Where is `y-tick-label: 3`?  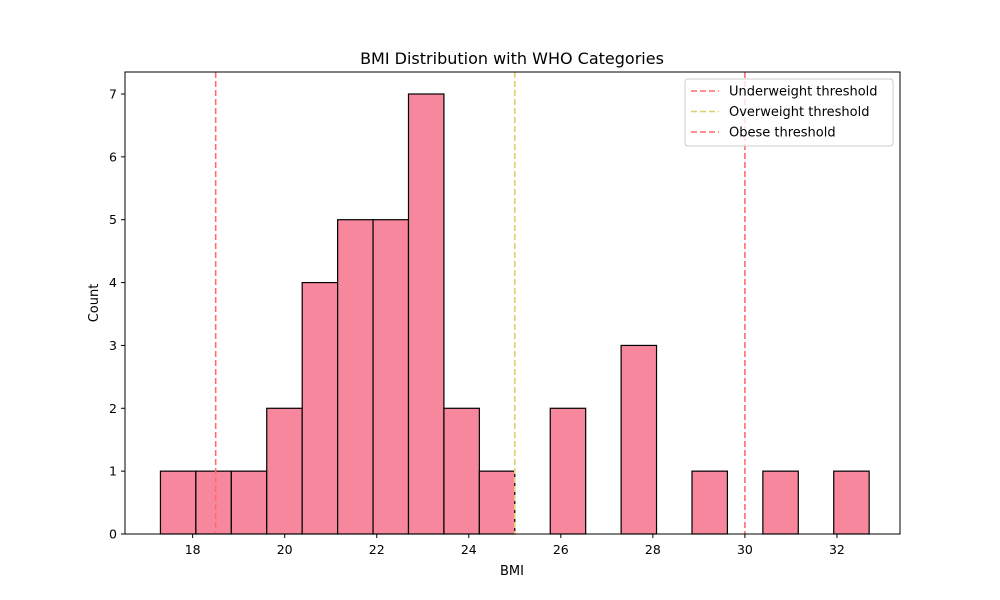
y-tick-label: 3 is located at coordinates (113, 345).